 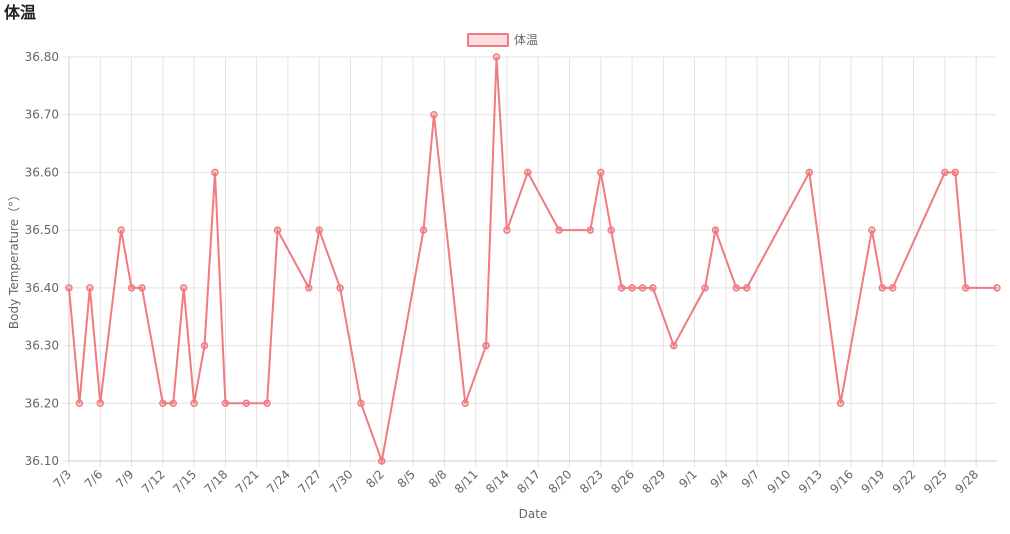 What do you see at coordinates (438, 479) in the screenshot?
I see `x-tick-label: 8/8` at bounding box center [438, 479].